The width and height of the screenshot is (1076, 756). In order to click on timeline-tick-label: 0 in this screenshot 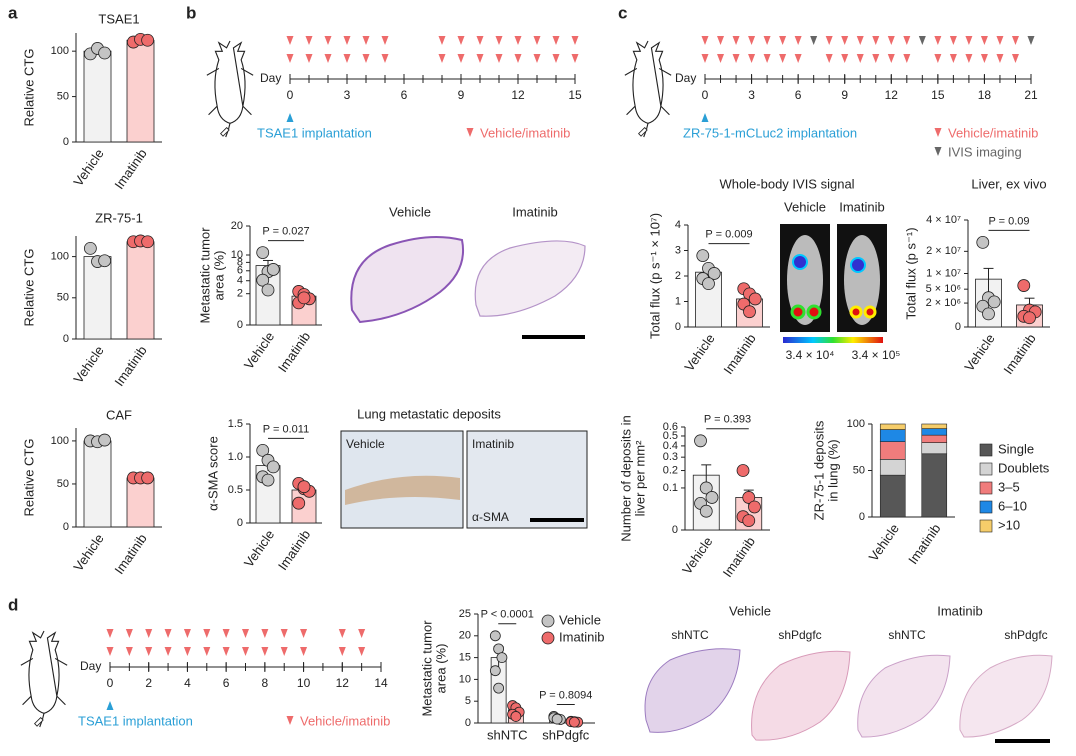, I will do `click(290, 95)`.